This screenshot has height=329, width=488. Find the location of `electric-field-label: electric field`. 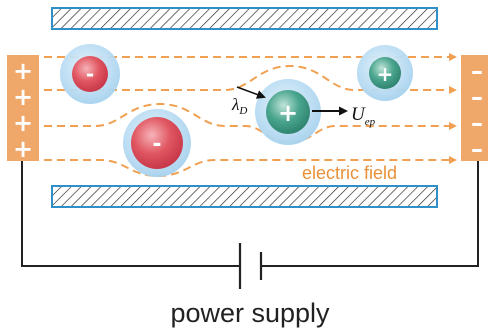

electric-field-label: electric field is located at coordinates (349, 173).